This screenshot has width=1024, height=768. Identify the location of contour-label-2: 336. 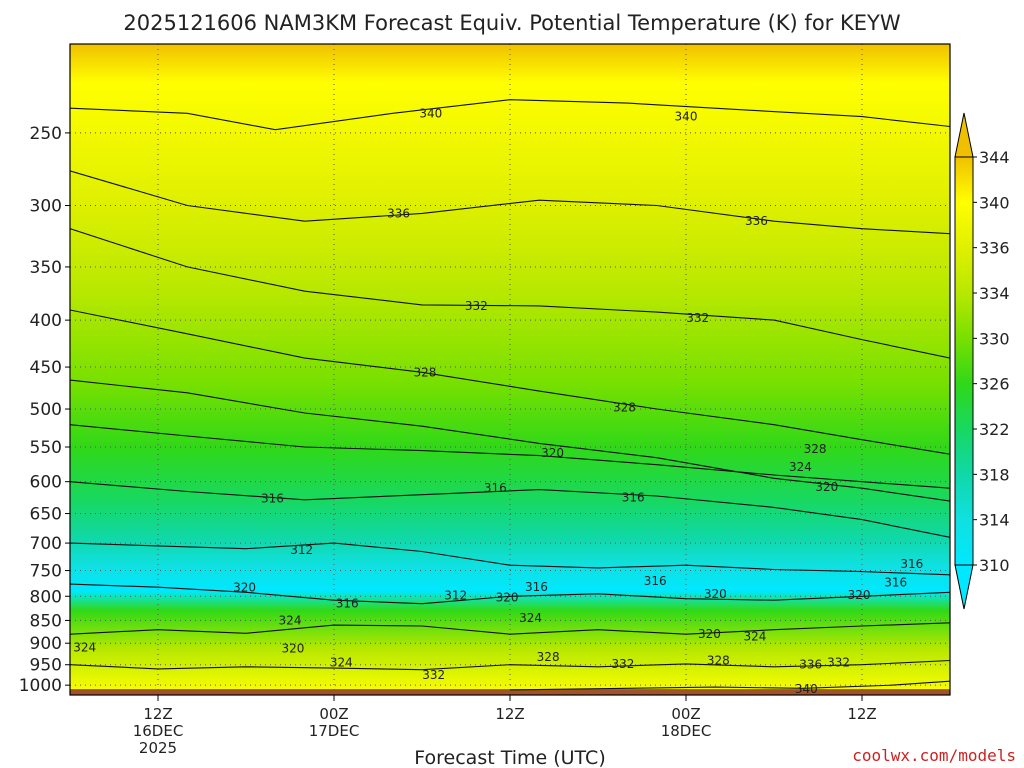
(398, 213).